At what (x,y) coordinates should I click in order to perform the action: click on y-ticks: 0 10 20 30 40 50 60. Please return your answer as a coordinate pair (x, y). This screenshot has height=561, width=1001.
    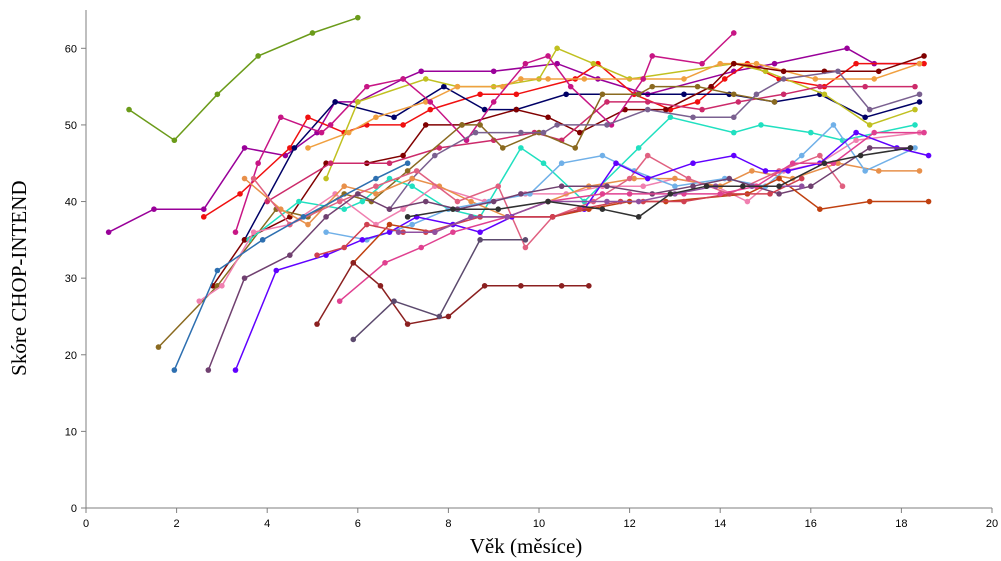
    Looking at the image, I should click on (75, 279).